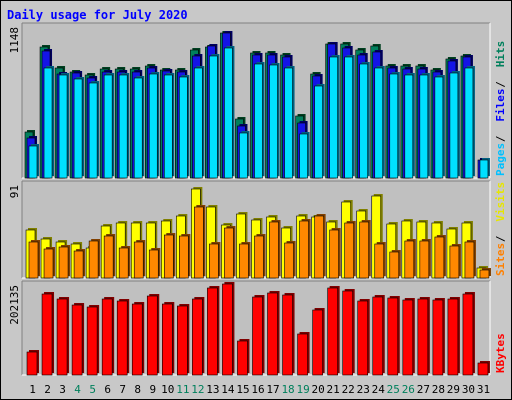 This screenshot has width=512, height=400. Describe the element at coordinates (500, 202) in the screenshot. I see `legend-visits: Visits` at that location.